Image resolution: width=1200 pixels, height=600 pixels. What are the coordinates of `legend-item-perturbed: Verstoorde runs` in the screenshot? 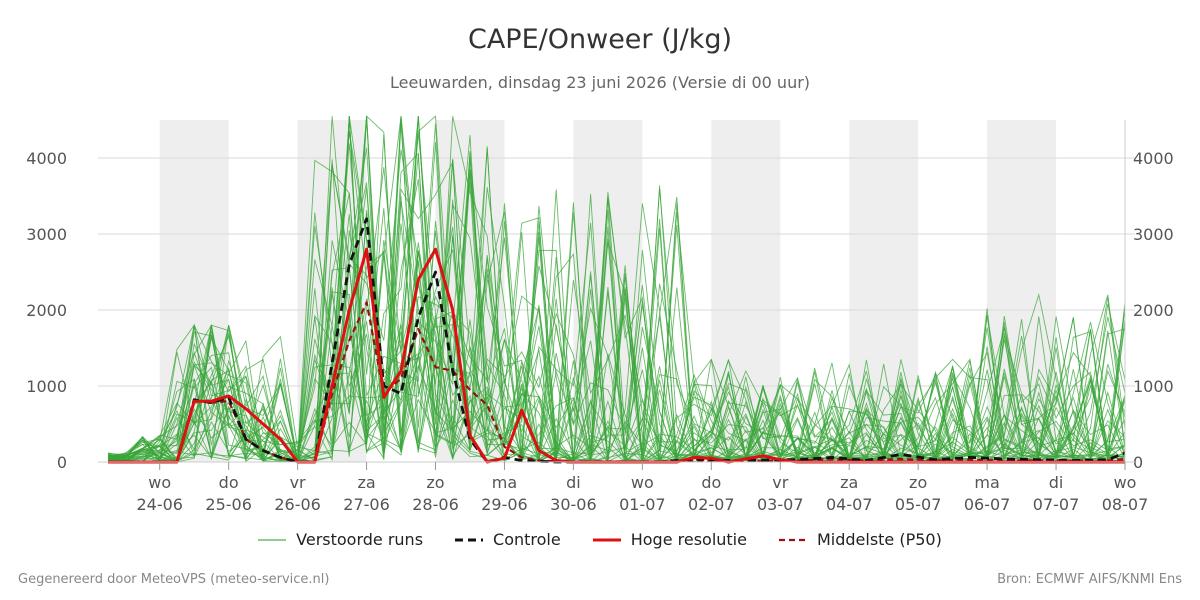 It's located at (340, 539).